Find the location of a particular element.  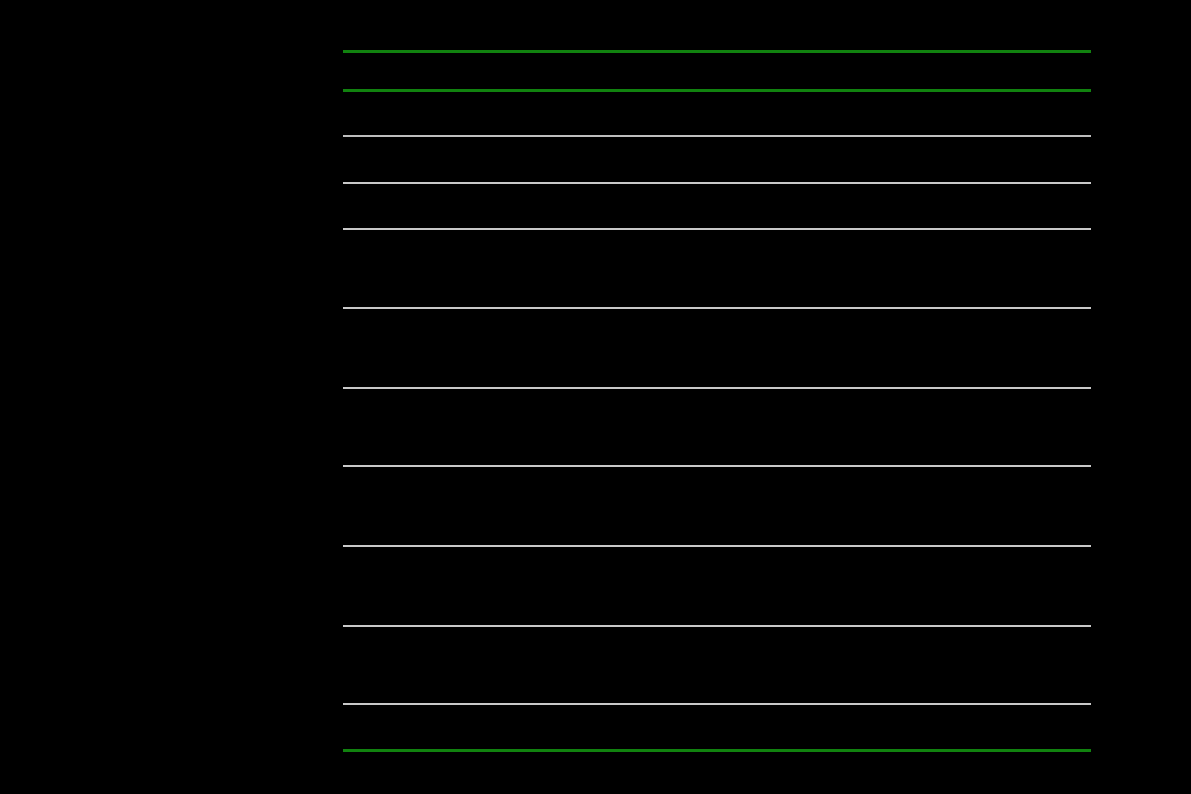

right-gutter is located at coordinates (1141, 397).